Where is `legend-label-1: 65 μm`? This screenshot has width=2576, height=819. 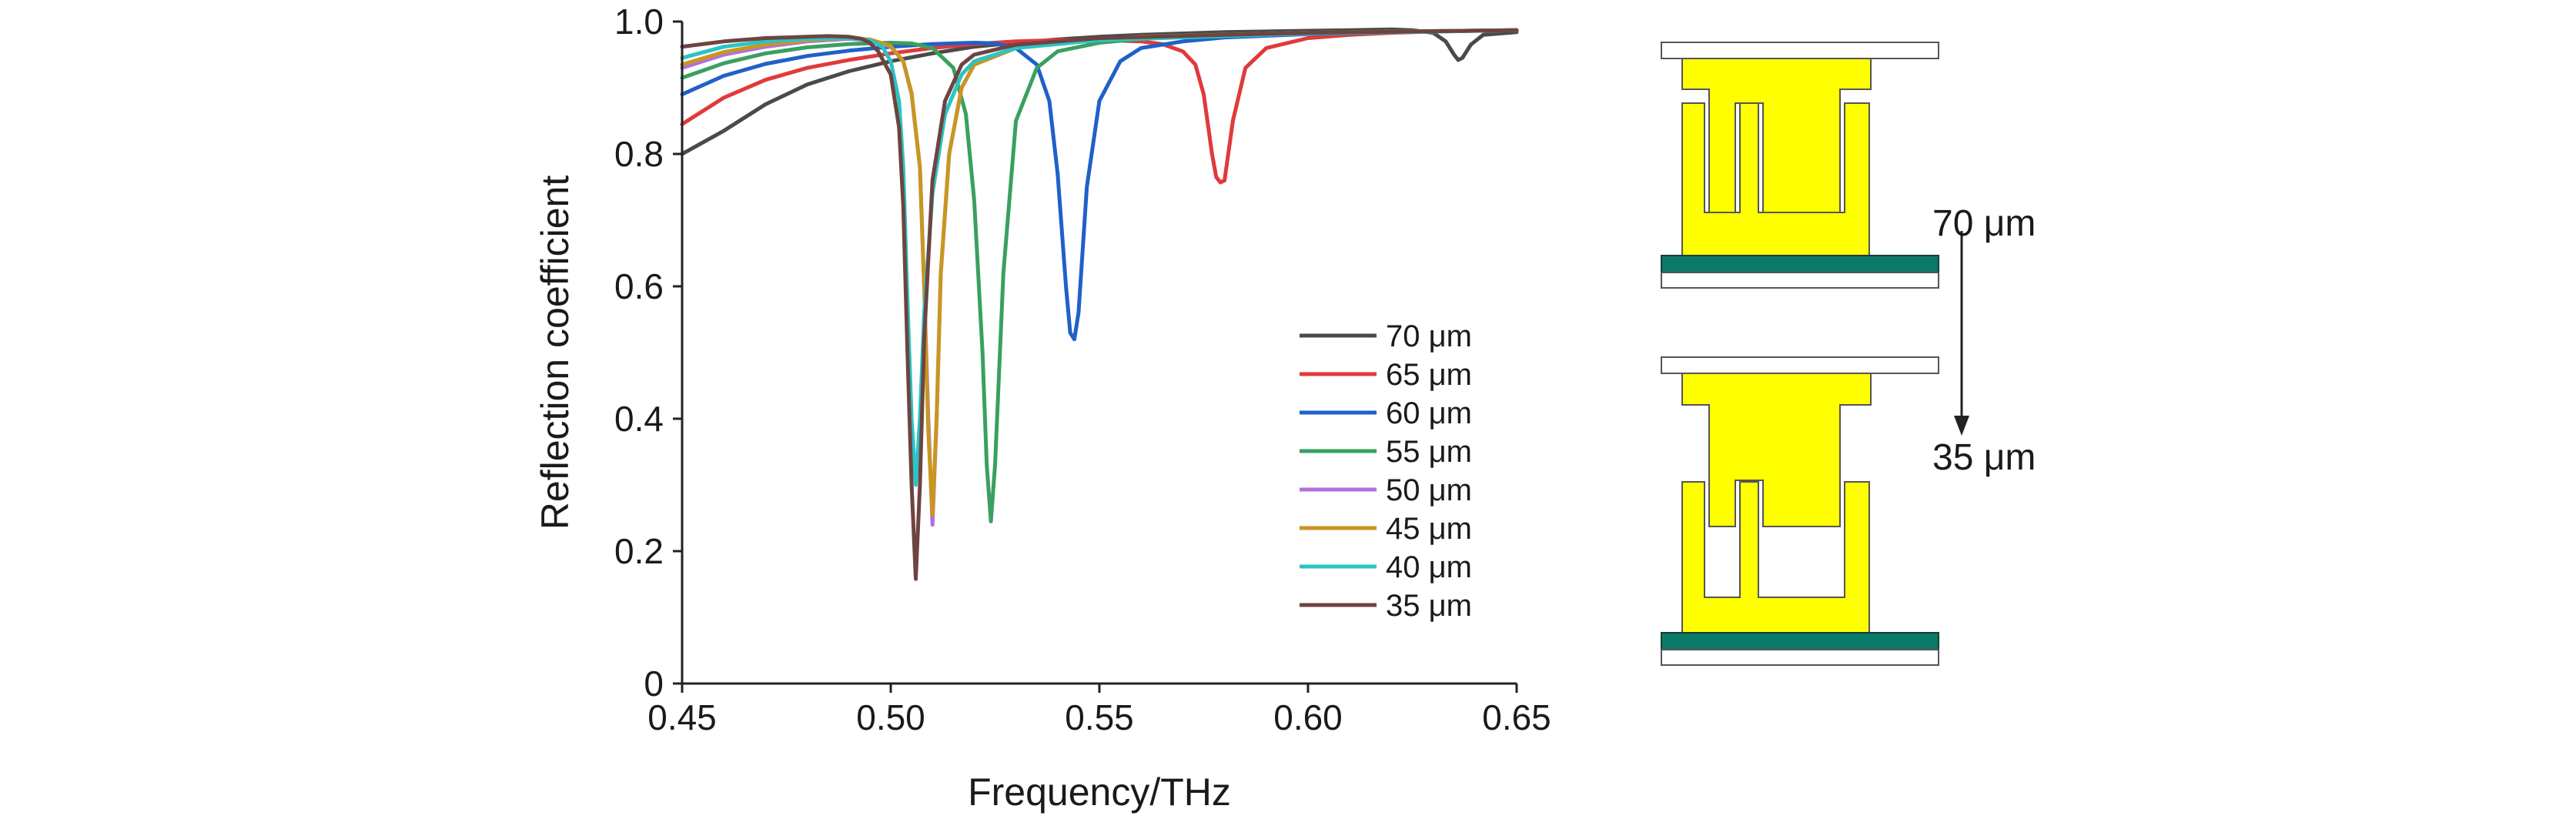
legend-label-1: 65 μm is located at coordinates (1429, 375).